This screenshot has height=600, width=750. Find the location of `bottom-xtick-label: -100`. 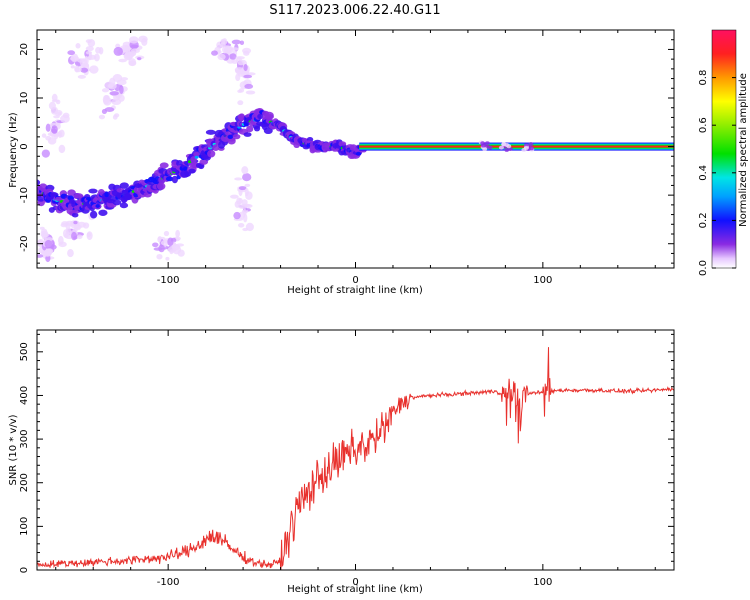

bottom-xtick-label: -100 is located at coordinates (168, 582).